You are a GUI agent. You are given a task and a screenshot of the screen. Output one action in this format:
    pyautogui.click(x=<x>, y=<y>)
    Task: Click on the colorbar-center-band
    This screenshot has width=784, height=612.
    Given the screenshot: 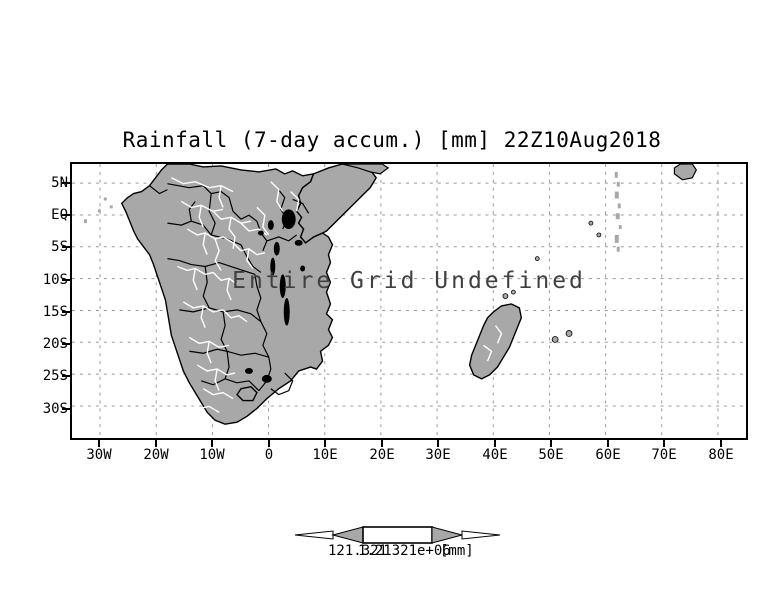 What is the action you would take?
    pyautogui.click(x=397, y=535)
    